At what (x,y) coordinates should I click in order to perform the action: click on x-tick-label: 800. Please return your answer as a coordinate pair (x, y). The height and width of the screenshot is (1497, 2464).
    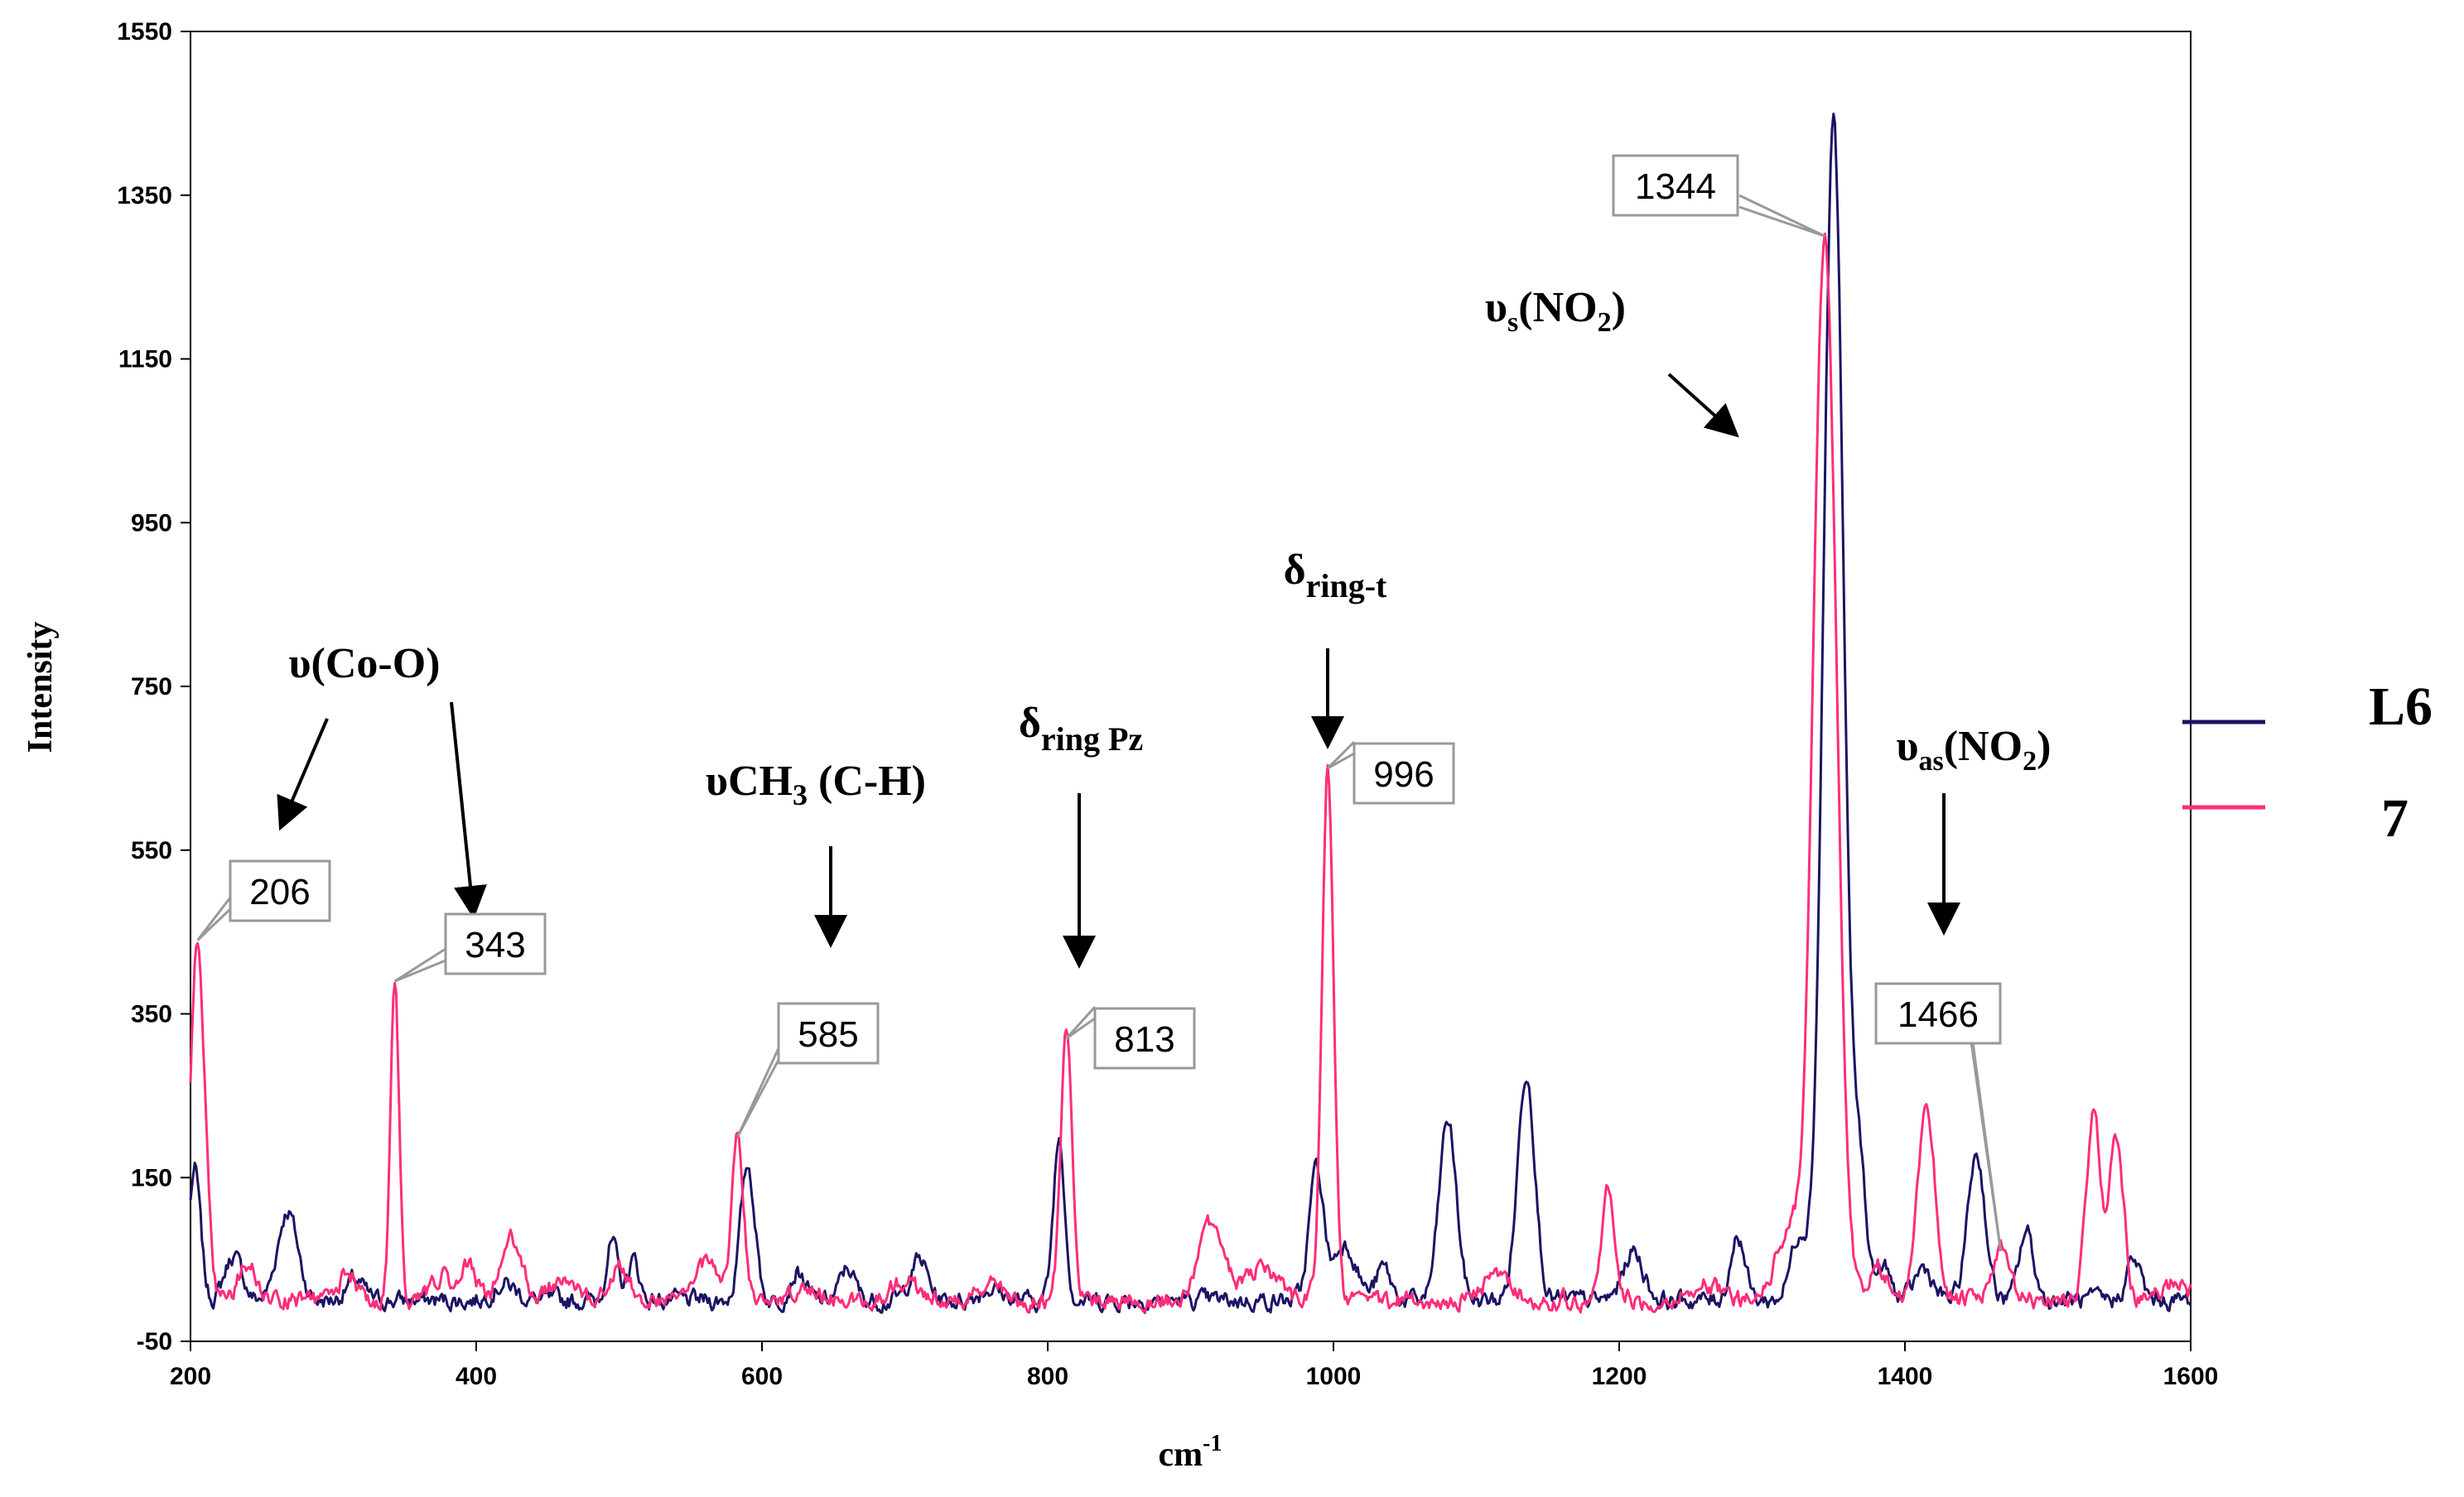
    Looking at the image, I should click on (1047, 1376).